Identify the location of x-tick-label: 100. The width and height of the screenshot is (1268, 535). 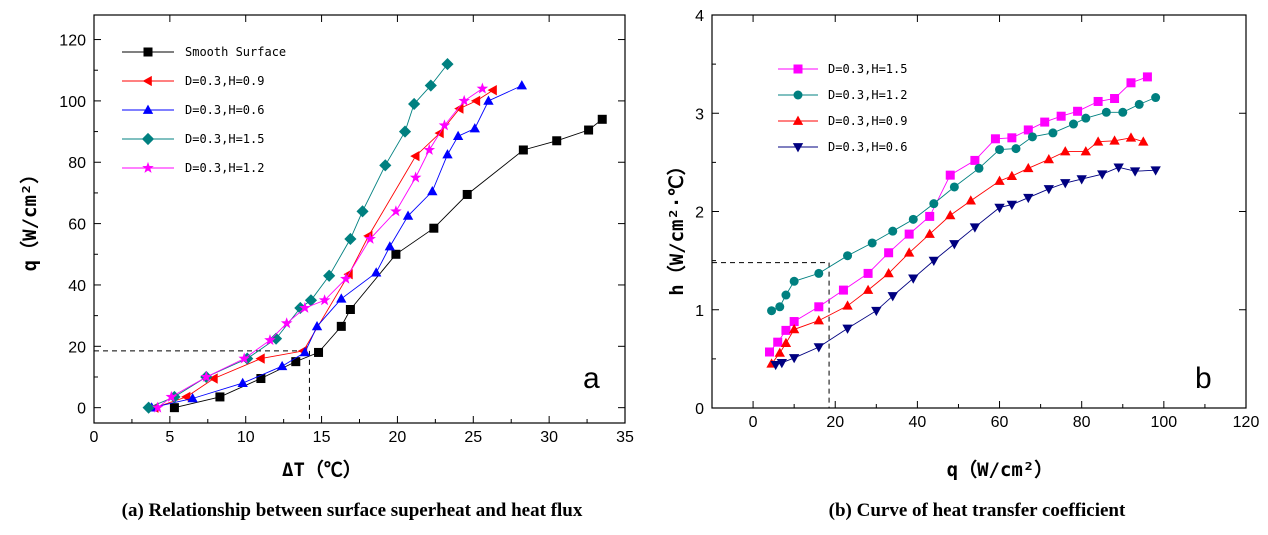
(1163, 422).